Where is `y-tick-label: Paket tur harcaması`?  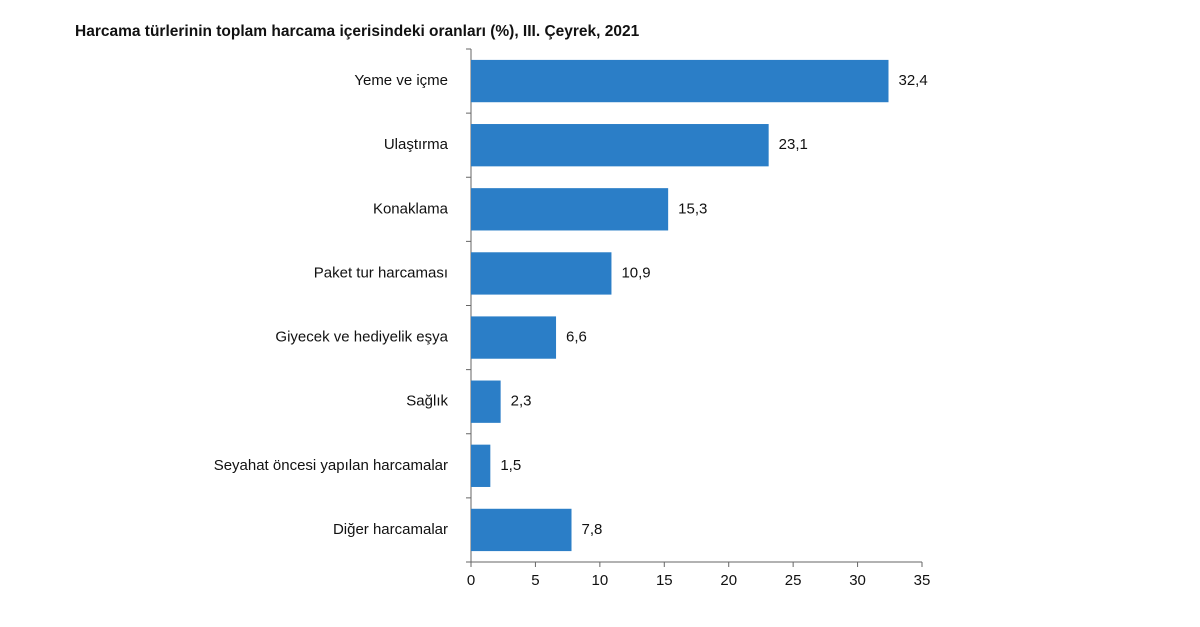 y-tick-label: Paket tur harcaması is located at coordinates (381, 272).